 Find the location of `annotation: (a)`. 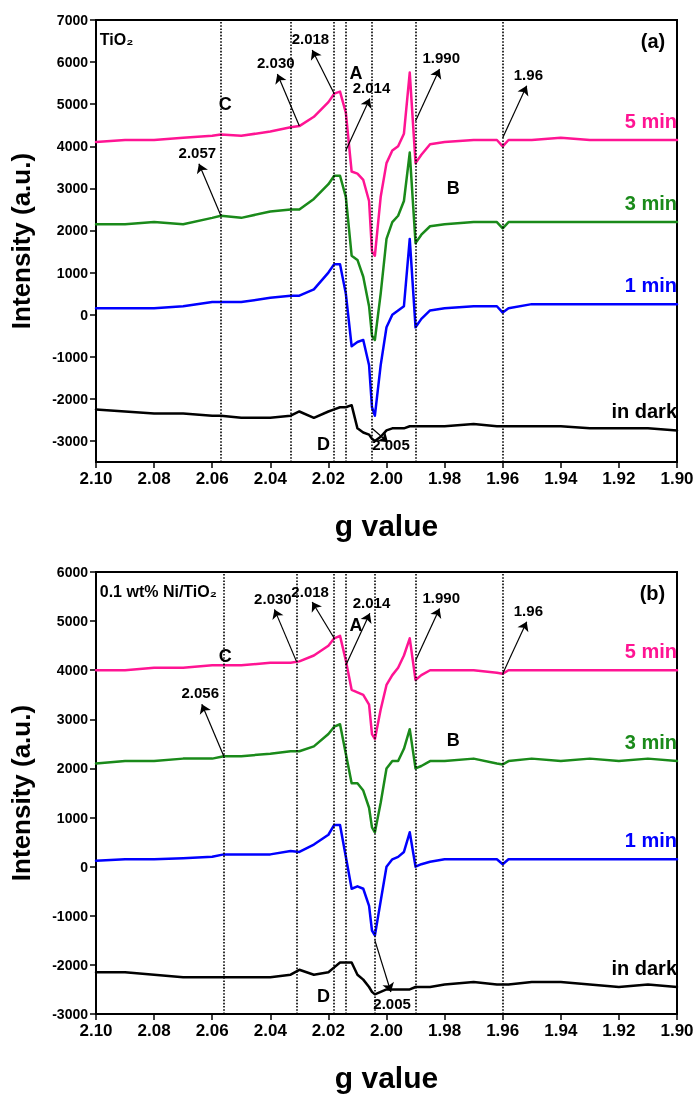

annotation: (a) is located at coordinates (653, 41).